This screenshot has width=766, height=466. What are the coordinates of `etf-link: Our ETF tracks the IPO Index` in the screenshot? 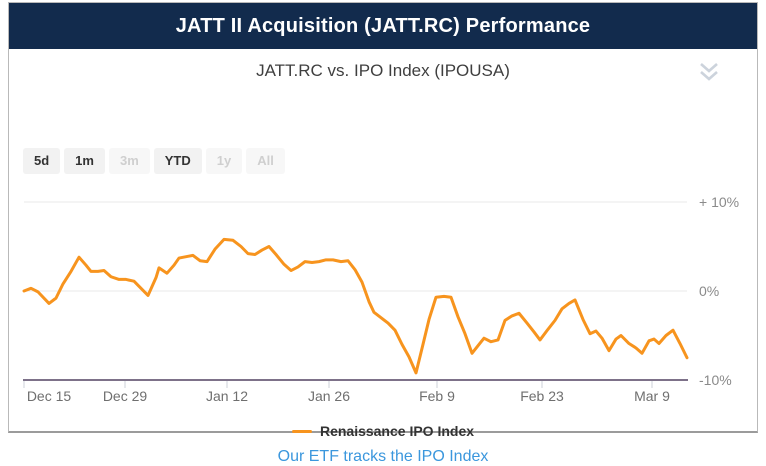 It's located at (383, 456).